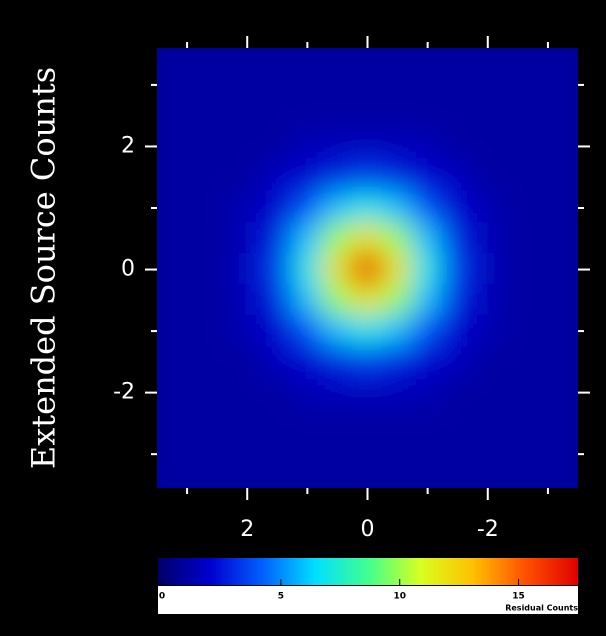 The image size is (606, 636). What do you see at coordinates (128, 145) in the screenshot?
I see `y-tick-label: 2` at bounding box center [128, 145].